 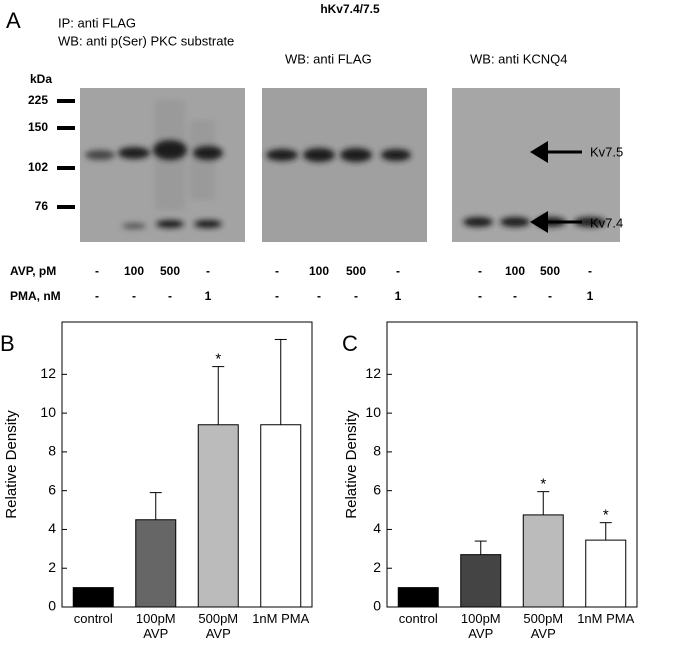 I want to click on blot-header: IP: anti FLAG, so click(x=97, y=22).